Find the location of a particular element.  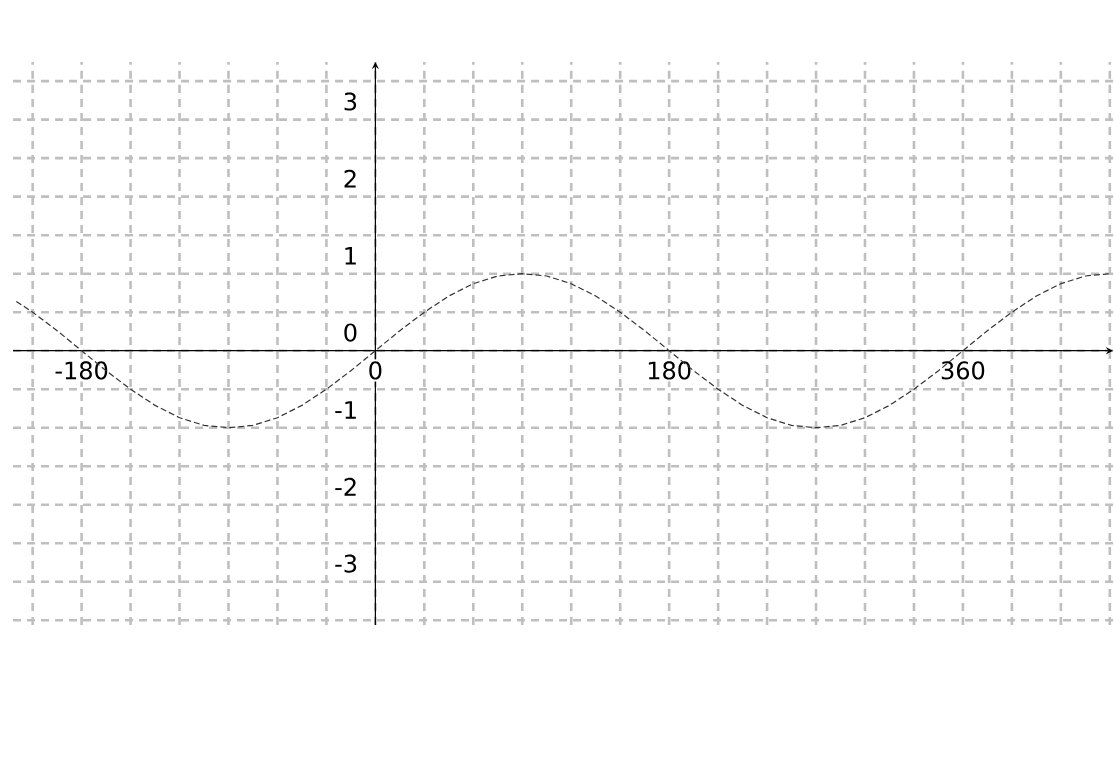

y-tick-label: -3 is located at coordinates (346, 563).